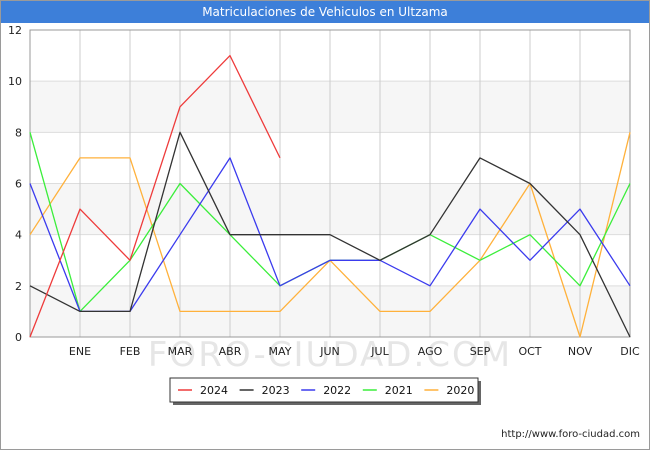 Image resolution: width=650 pixels, height=450 pixels. Describe the element at coordinates (214, 390) in the screenshot. I see `legend-label: 2024` at that location.